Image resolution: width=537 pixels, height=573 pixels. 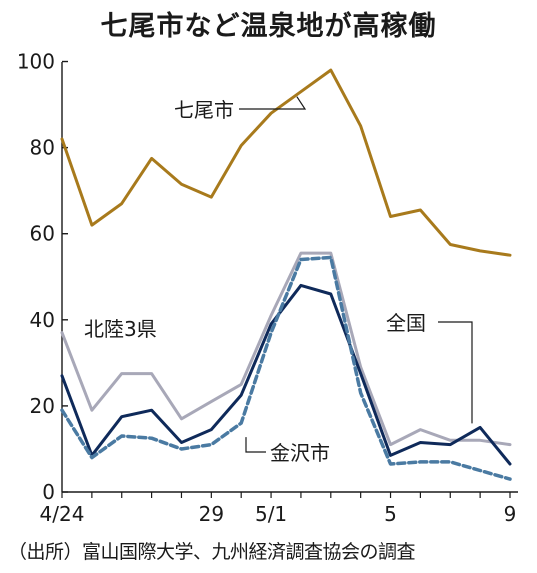 I want to click on y-tick-label: 20, so click(x=42, y=406).